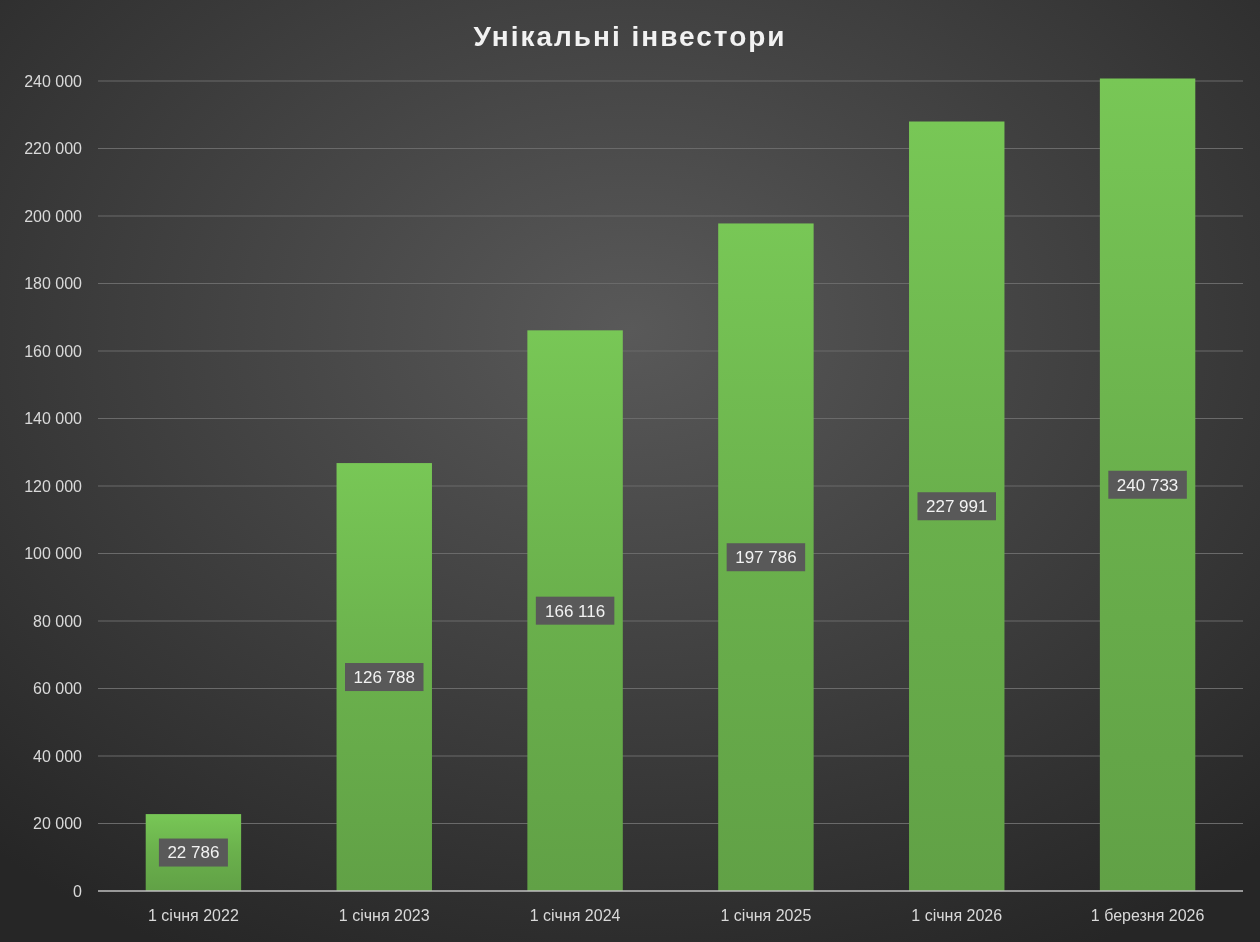 The image size is (1260, 942). Describe the element at coordinates (53, 486) in the screenshot. I see `y-tick-label: 120 000` at that location.